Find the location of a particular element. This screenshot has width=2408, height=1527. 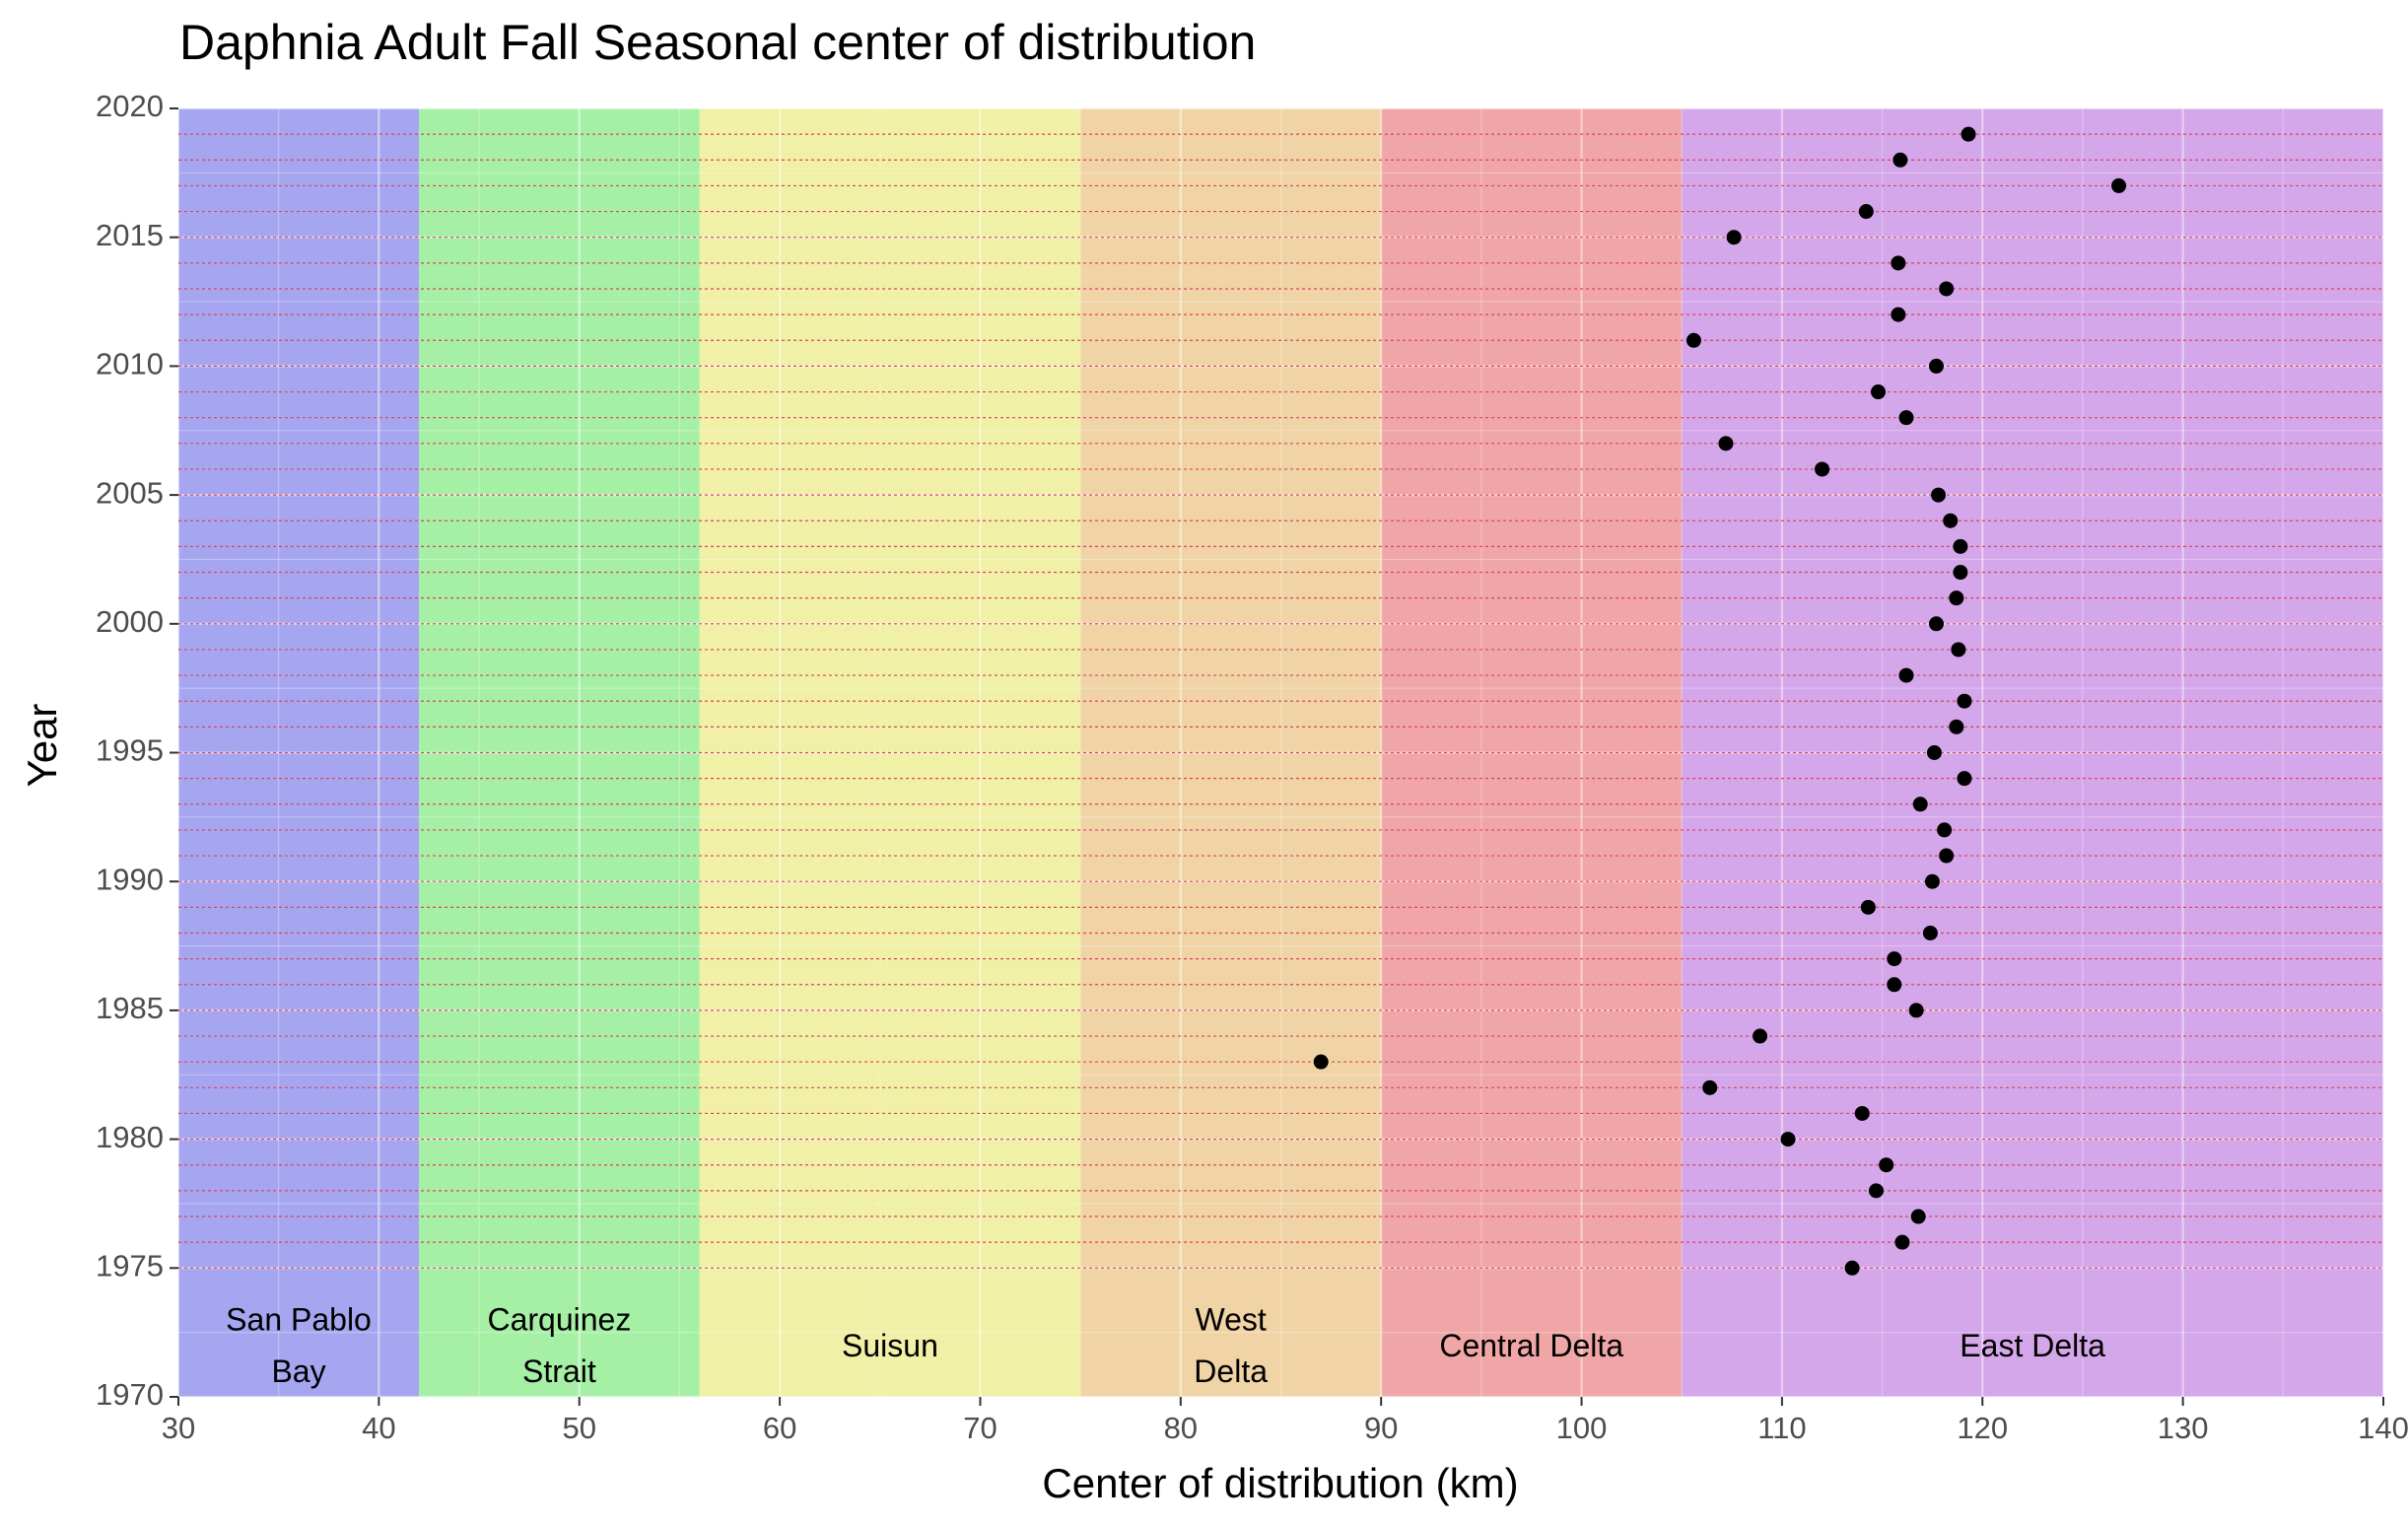

region-label: West is located at coordinates (1231, 1320).